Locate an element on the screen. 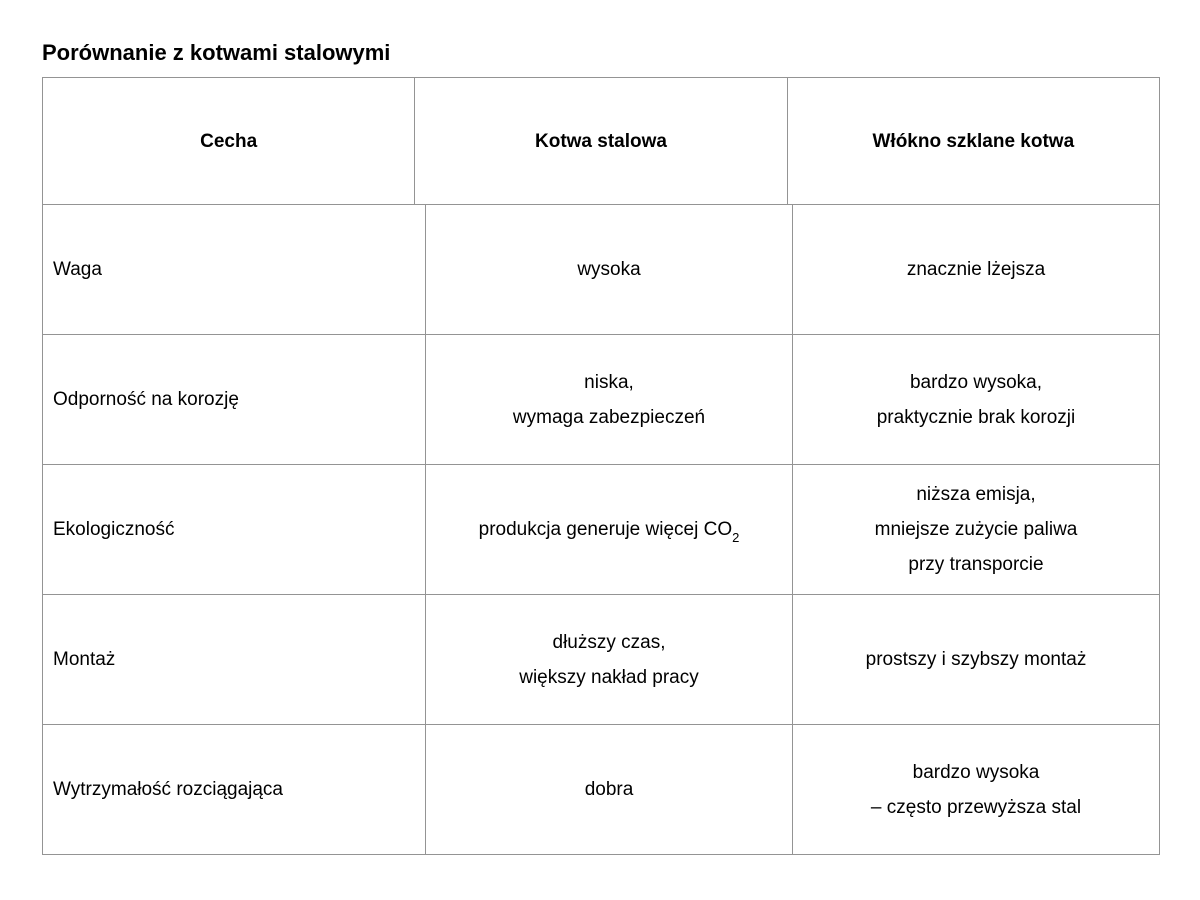 This screenshot has width=1200, height=900. steel-cell: dobra is located at coordinates (609, 789).